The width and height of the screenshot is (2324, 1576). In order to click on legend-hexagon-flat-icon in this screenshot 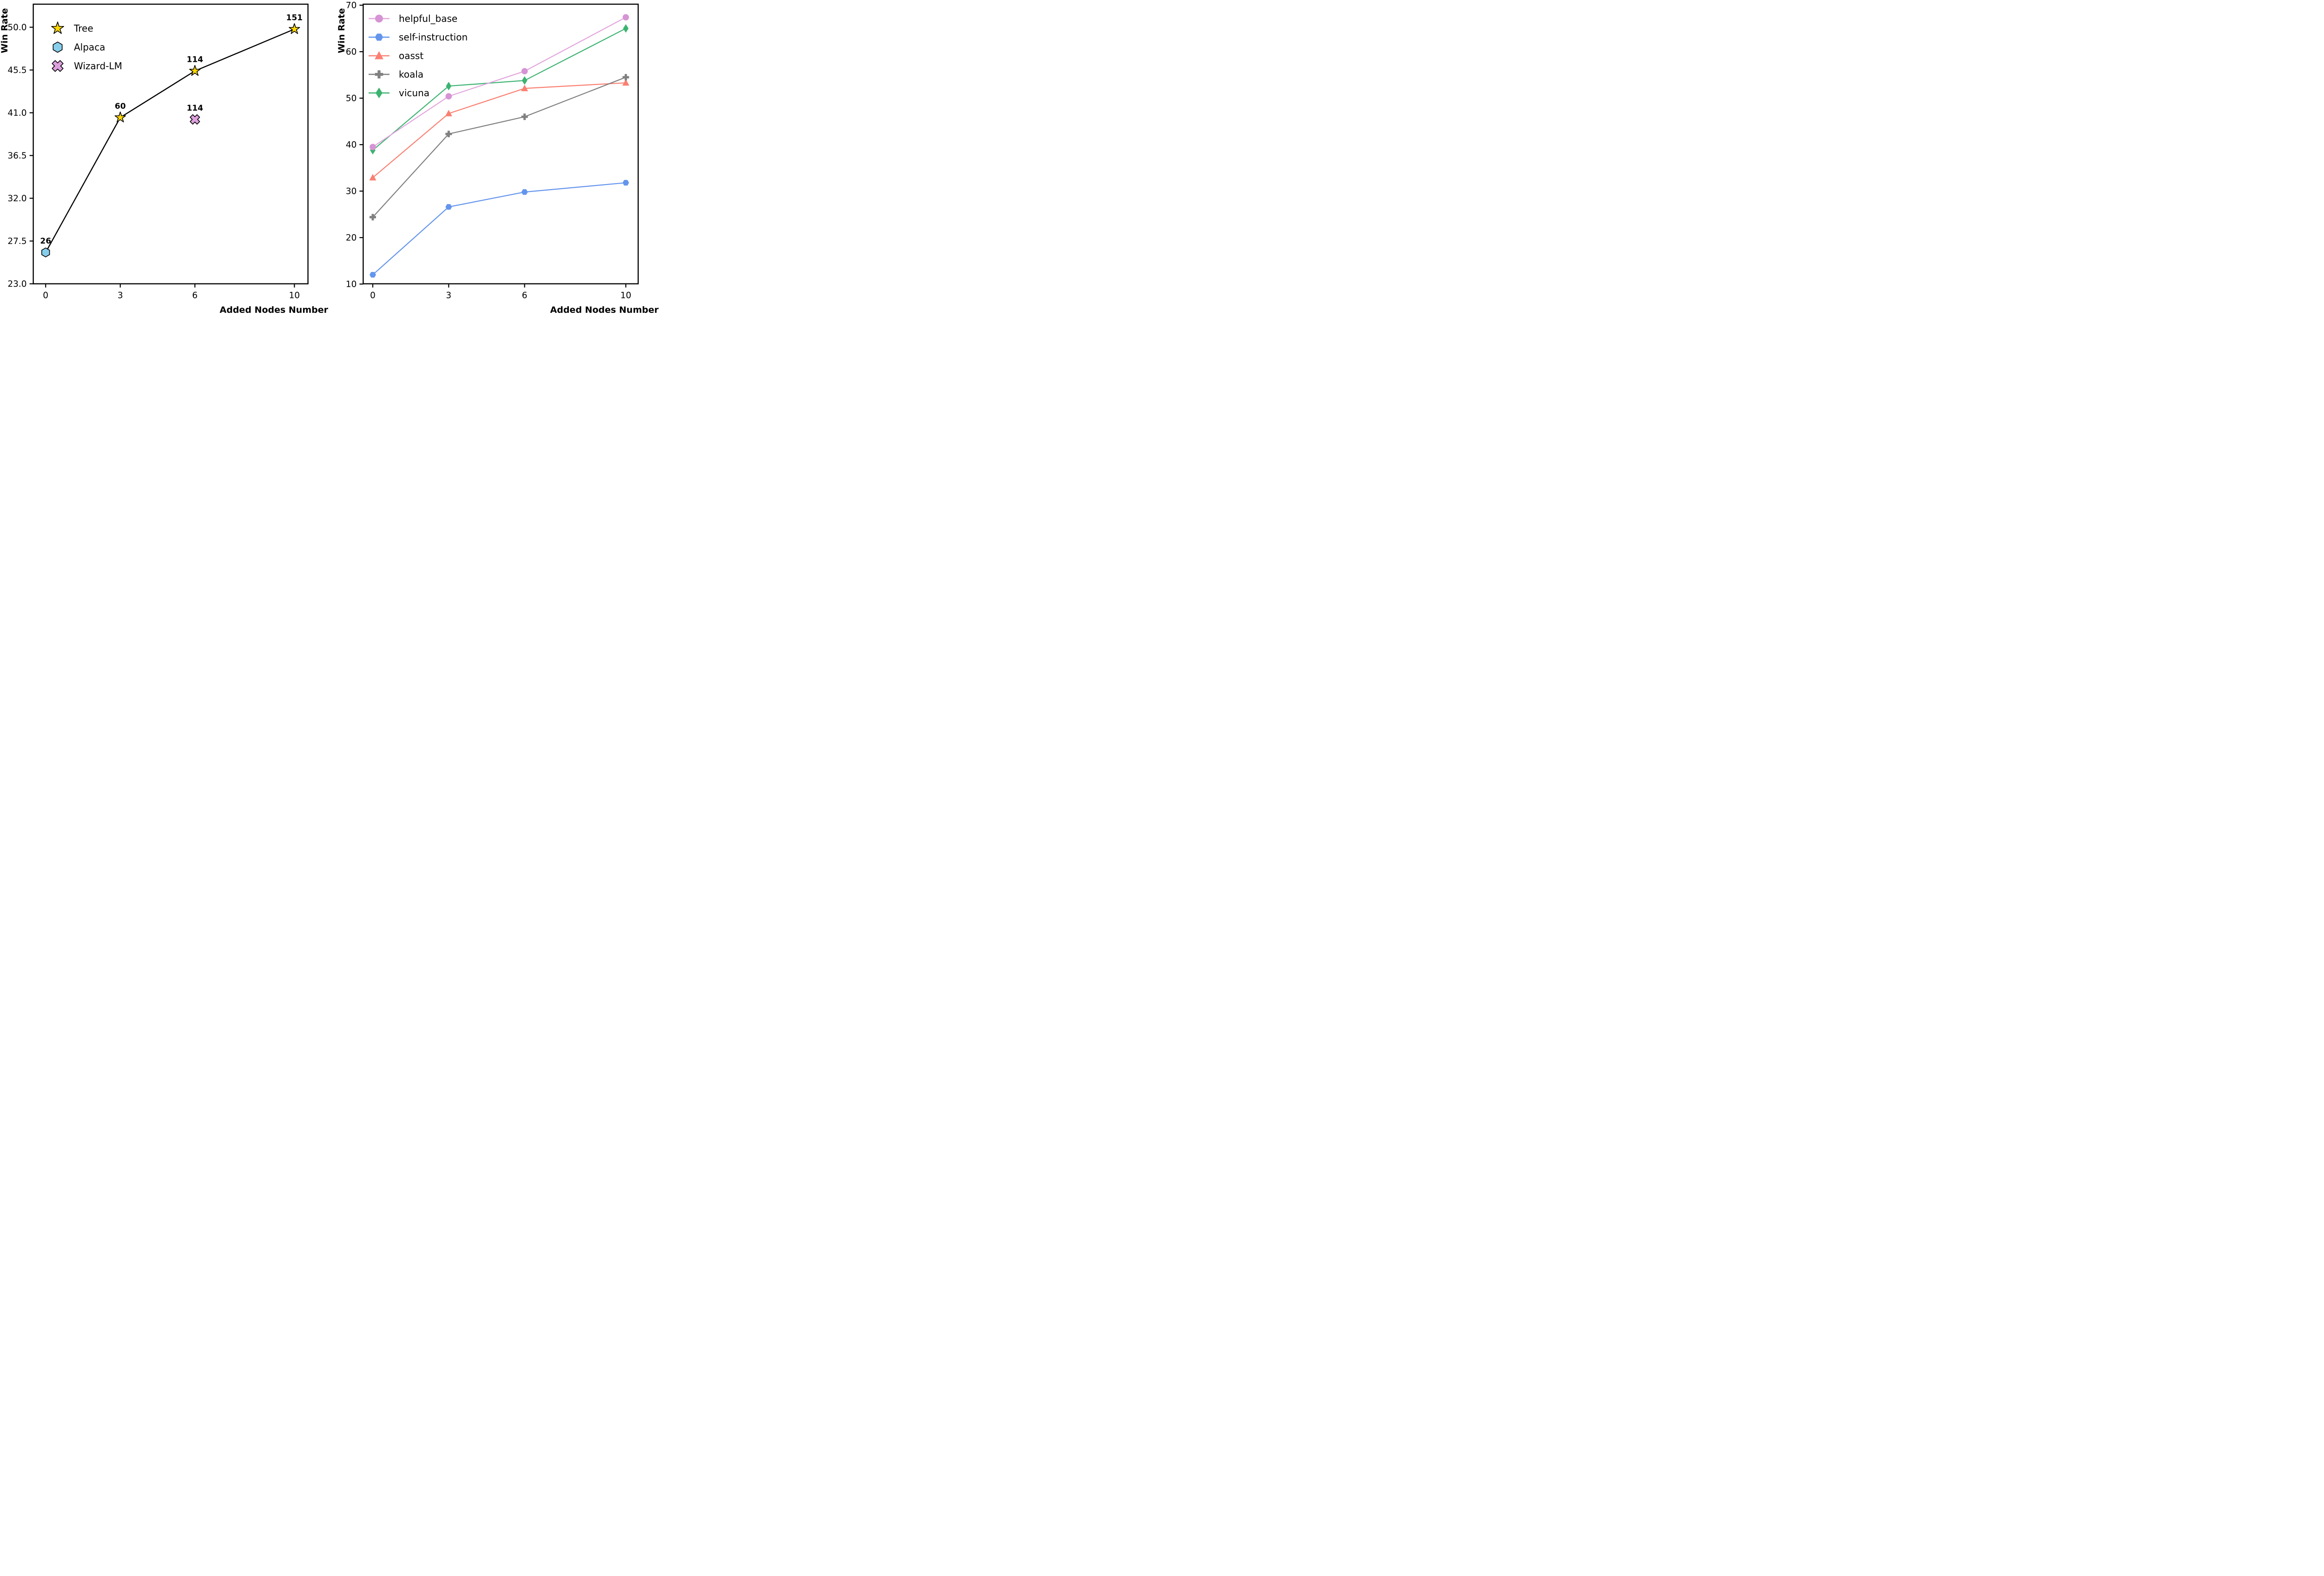, I will do `click(379, 37)`.